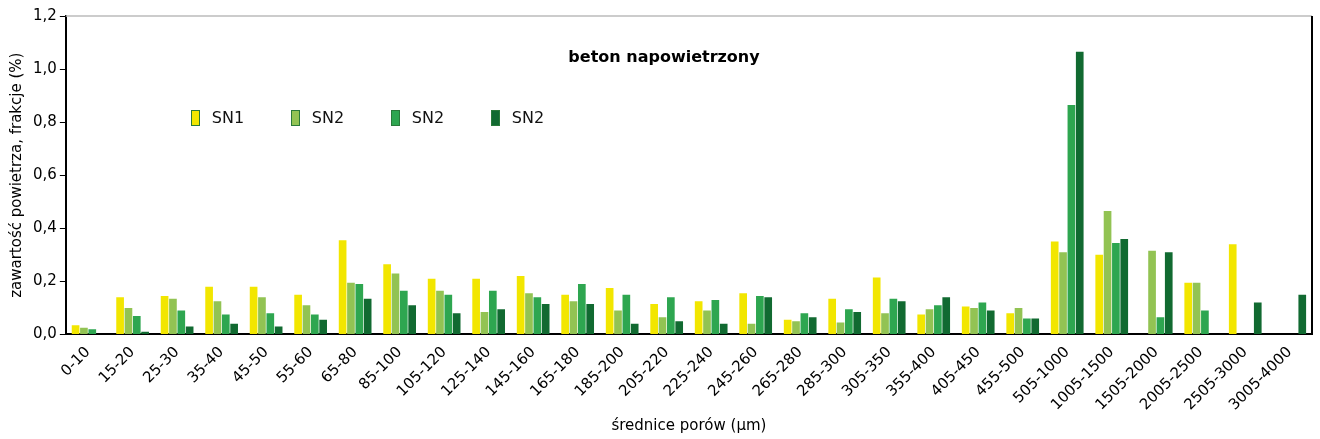  Describe the element at coordinates (45, 174) in the screenshot. I see `y-tick-label: 0,6` at that location.